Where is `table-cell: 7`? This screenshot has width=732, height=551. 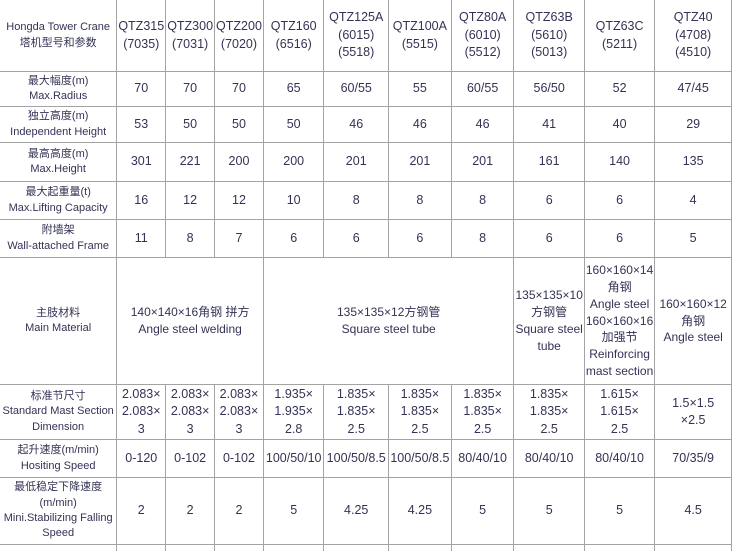 table-cell: 7 is located at coordinates (239, 238).